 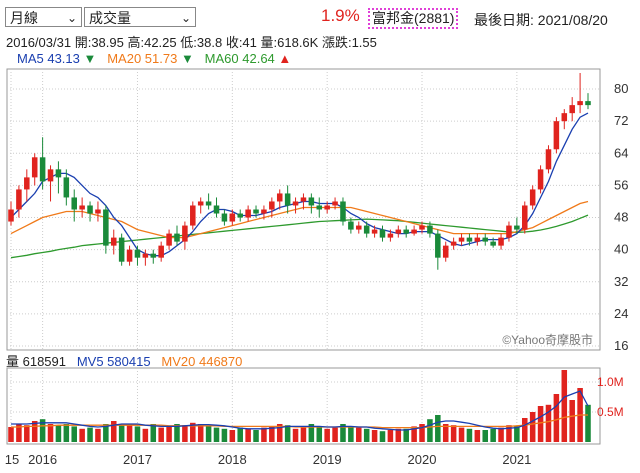 What do you see at coordinates (140, 17) in the screenshot?
I see `indicator-select: 成交量 ⌄` at bounding box center [140, 17].